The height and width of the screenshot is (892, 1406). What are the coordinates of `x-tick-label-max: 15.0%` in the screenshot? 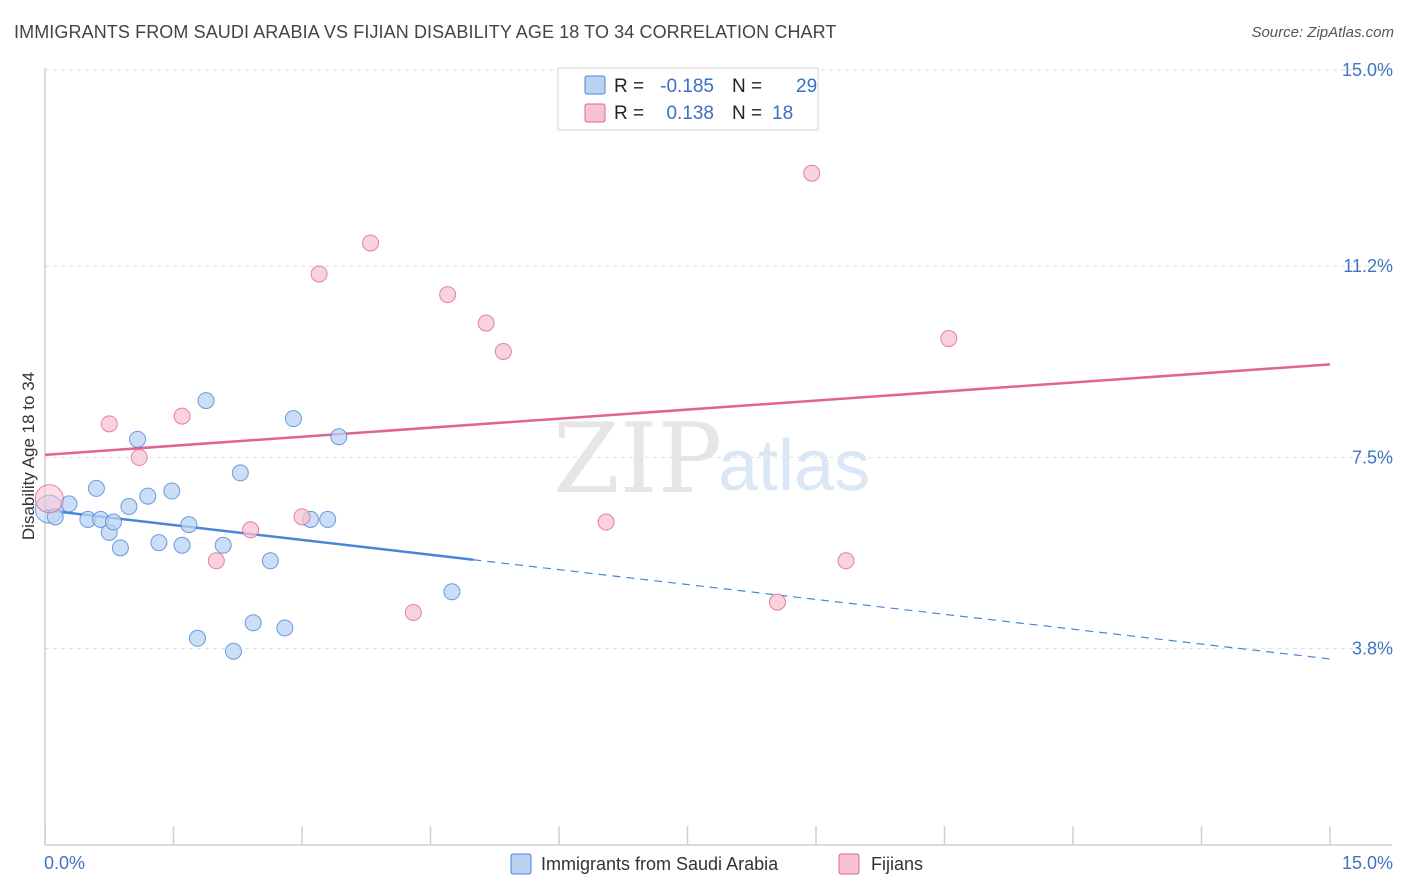 It's located at (1367, 863).